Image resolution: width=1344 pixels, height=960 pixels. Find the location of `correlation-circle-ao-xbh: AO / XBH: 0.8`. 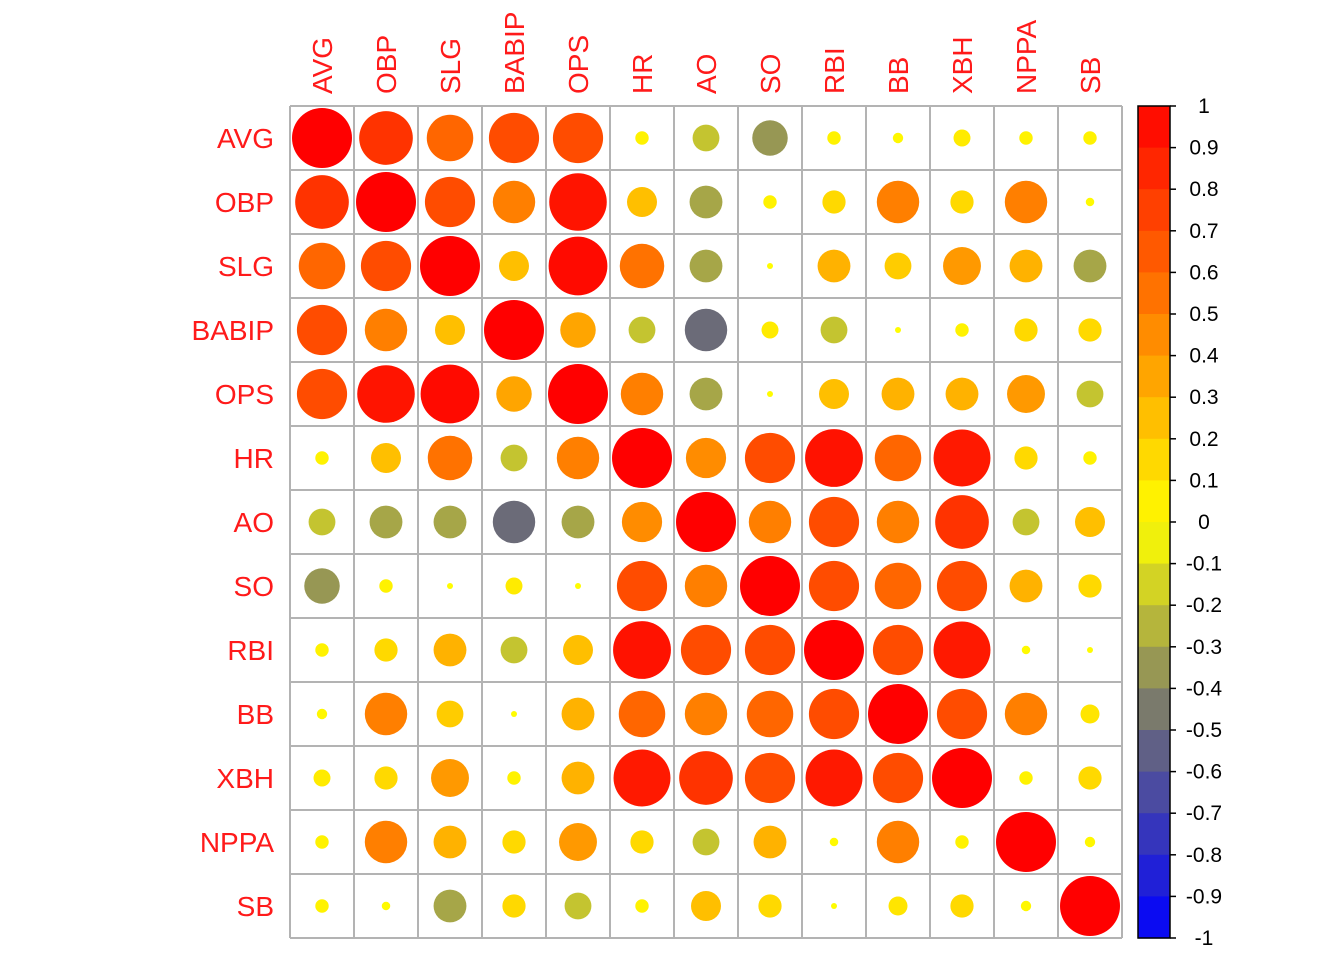

correlation-circle-ao-xbh: AO / XBH: 0.8 is located at coordinates (962, 522).